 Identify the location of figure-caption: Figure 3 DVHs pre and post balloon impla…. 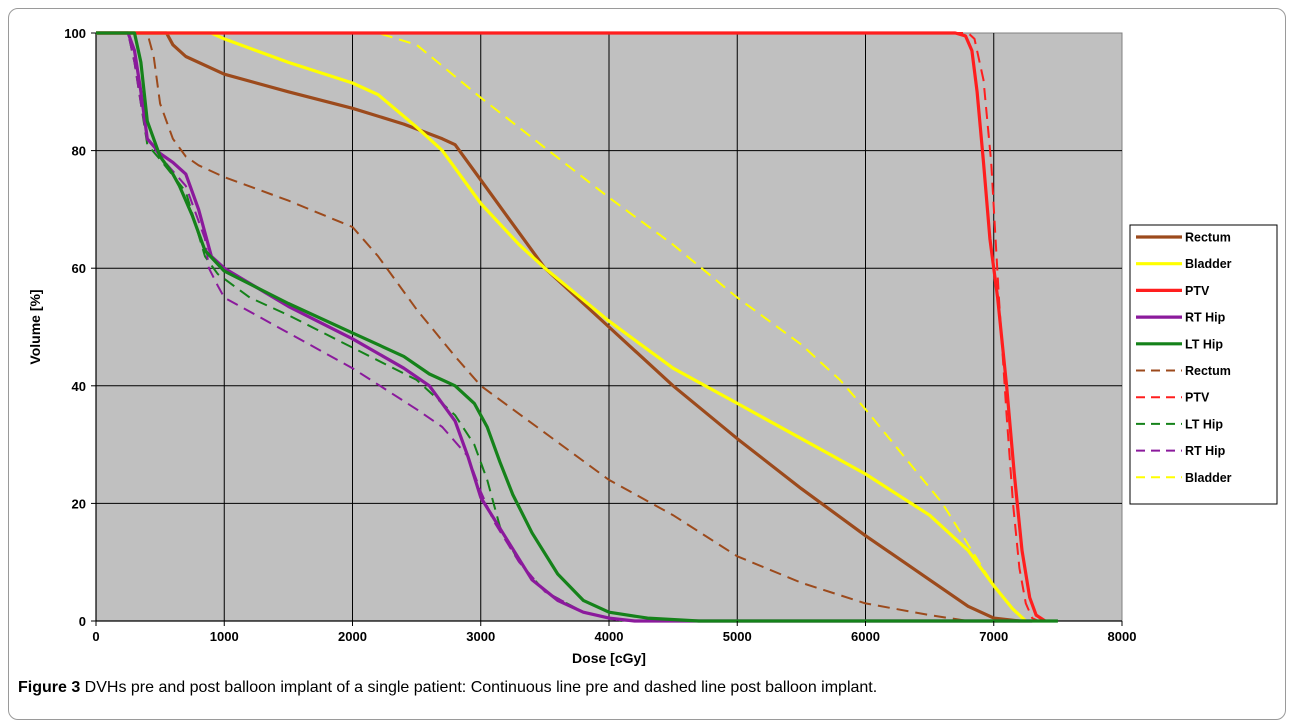
(447, 688).